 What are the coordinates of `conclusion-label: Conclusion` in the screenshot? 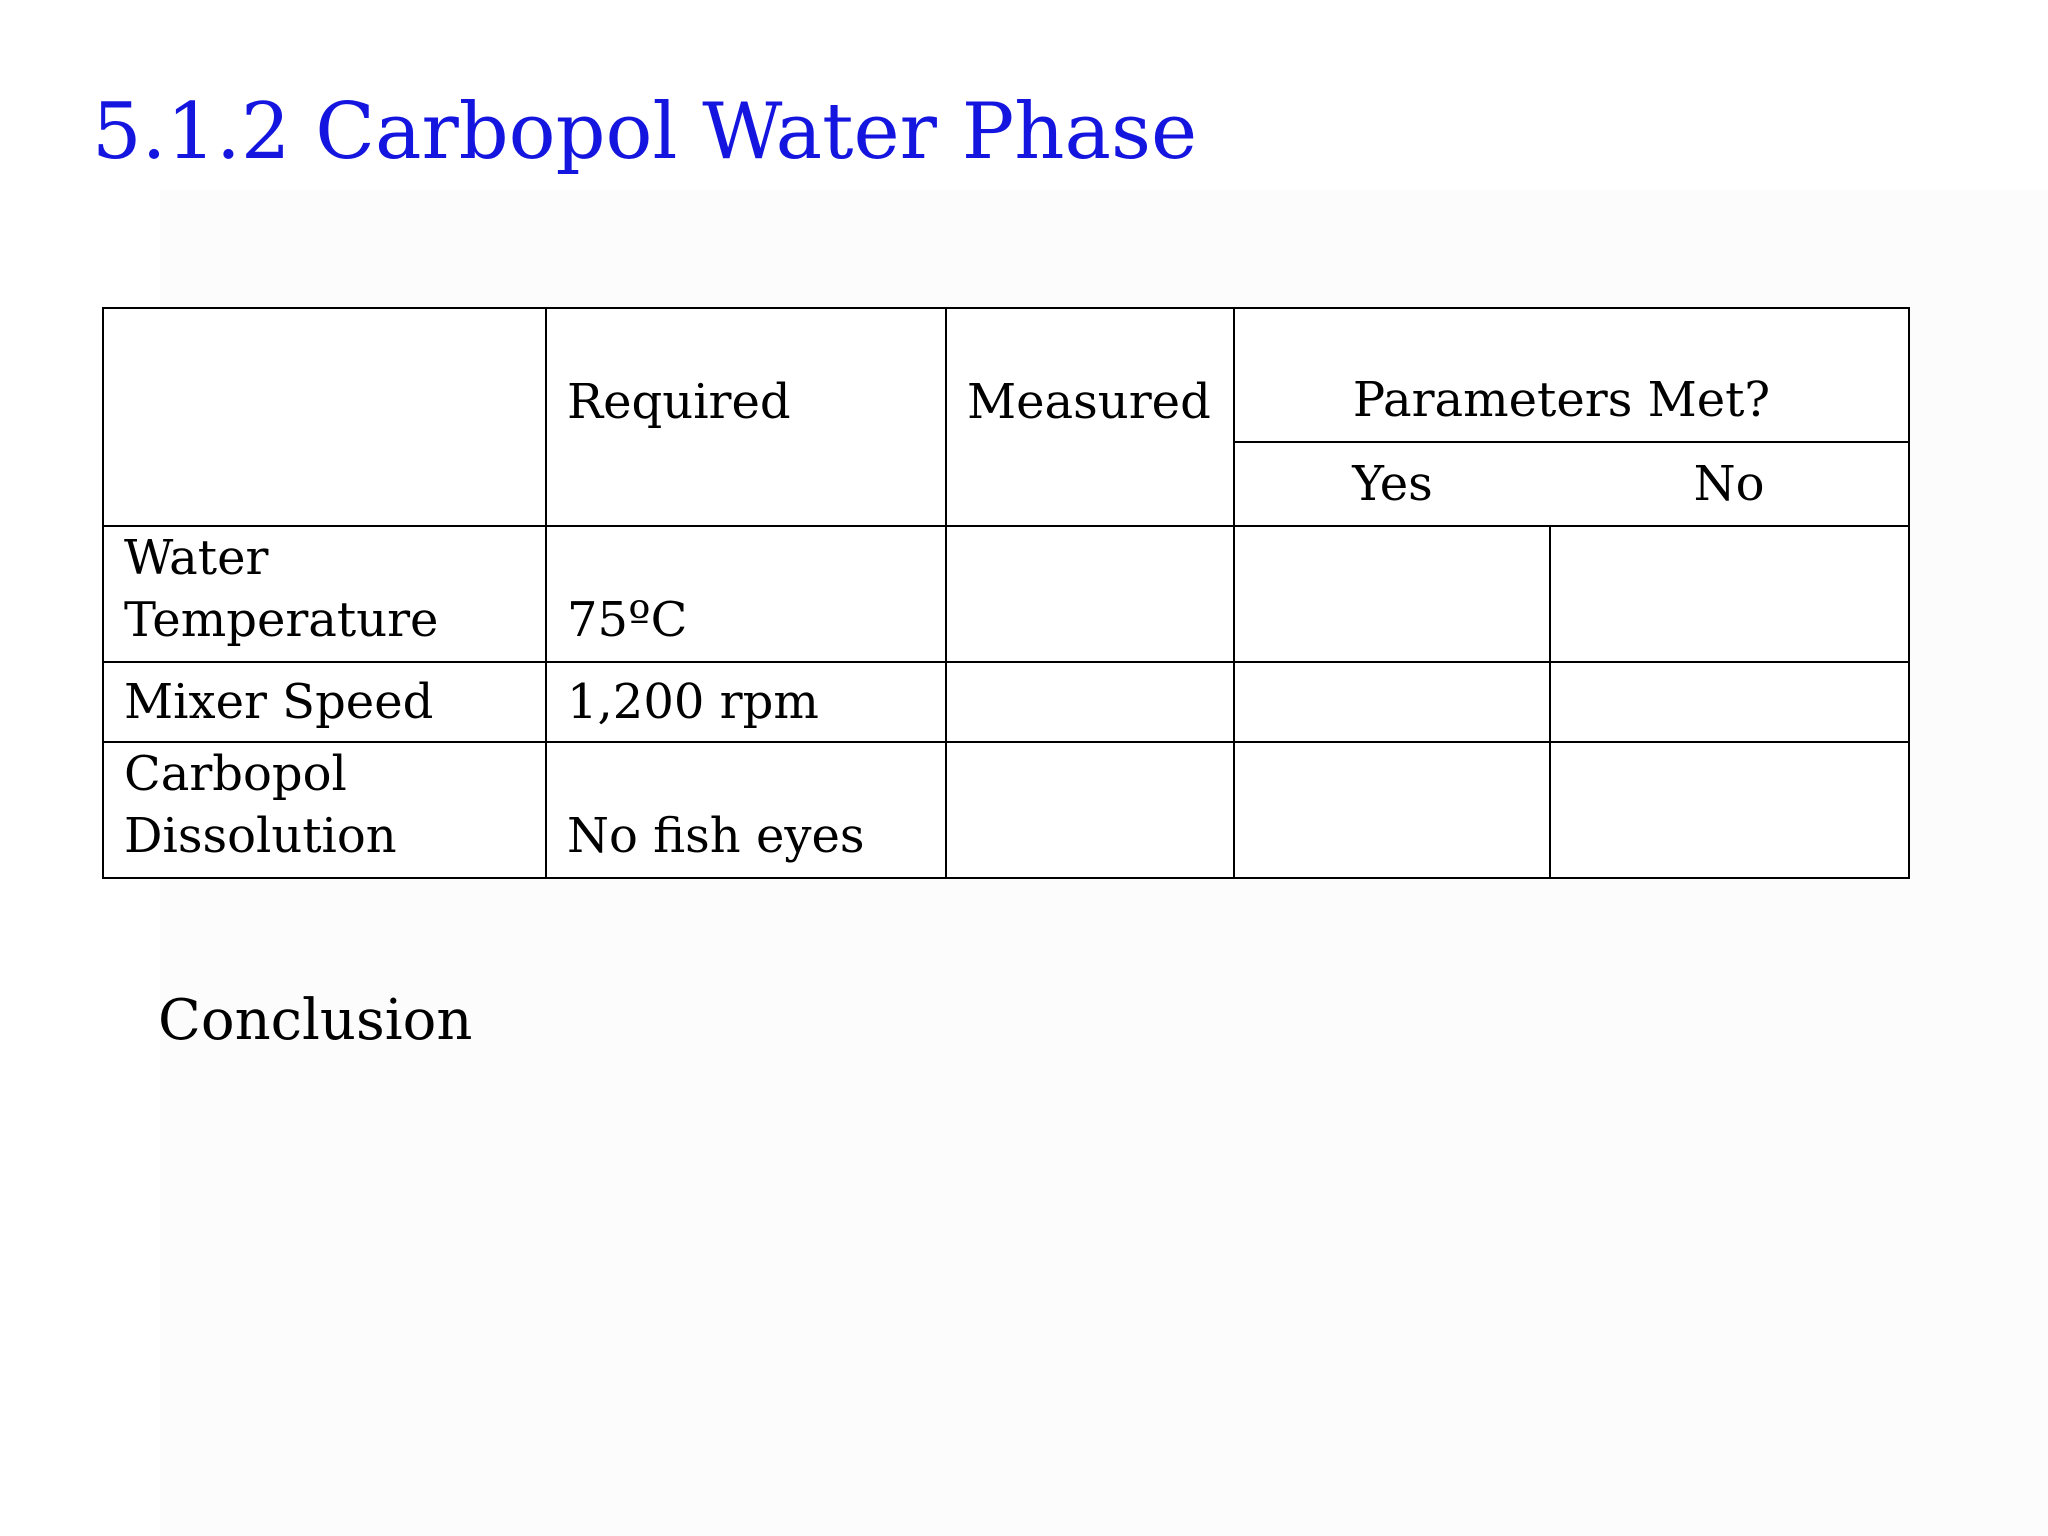 It's located at (315, 1020).